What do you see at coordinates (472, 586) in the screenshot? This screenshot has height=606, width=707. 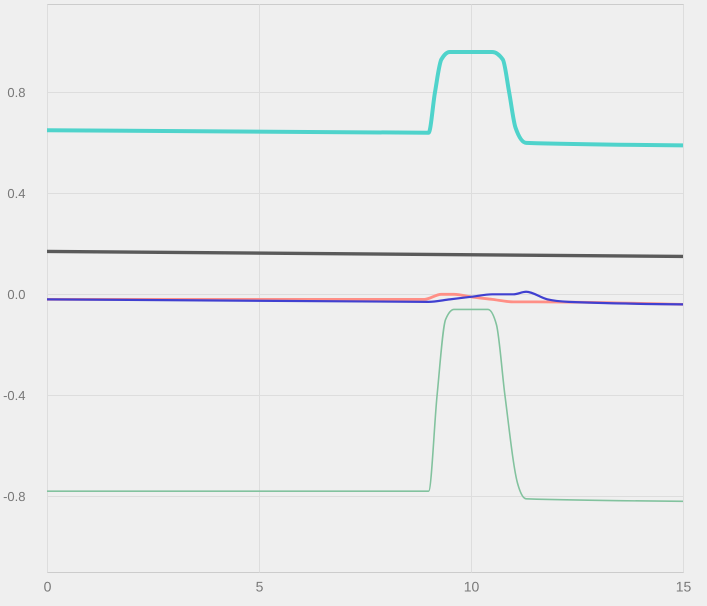 I see `x-tick-label: 10` at bounding box center [472, 586].